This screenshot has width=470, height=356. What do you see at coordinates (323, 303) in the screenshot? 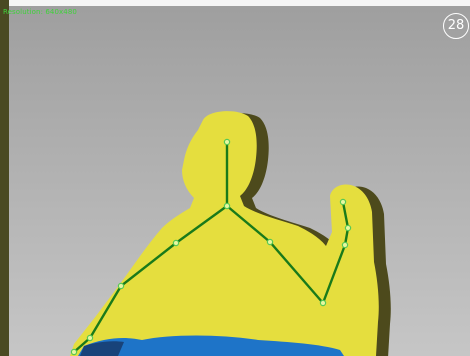
I see `joint-elbow-left` at bounding box center [323, 303].